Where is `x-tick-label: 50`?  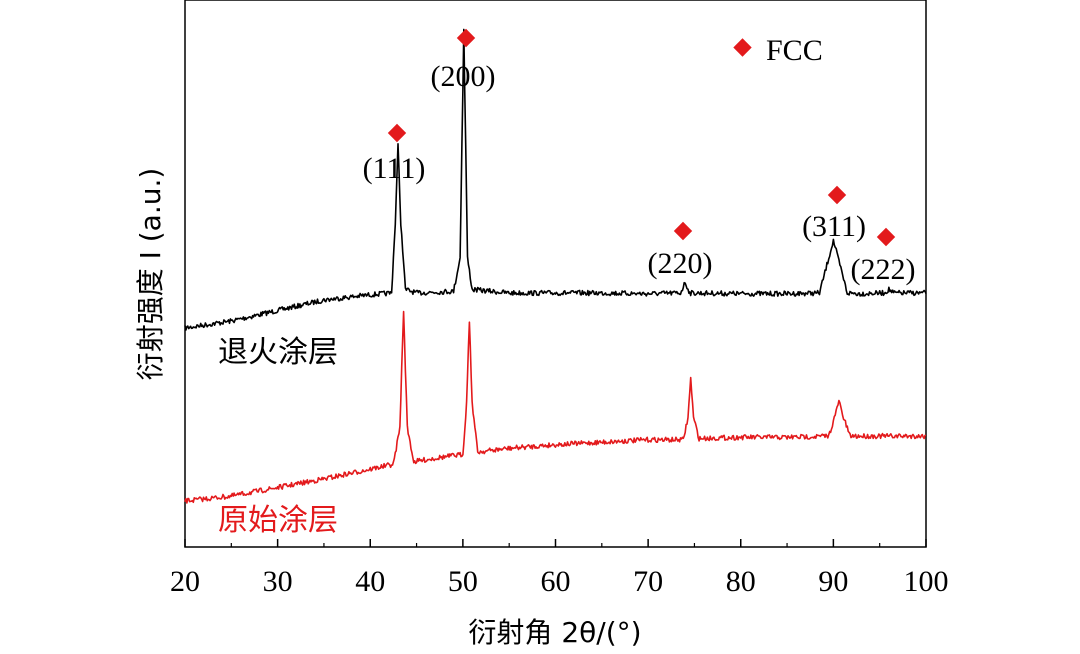
x-tick-label: 50 is located at coordinates (463, 581).